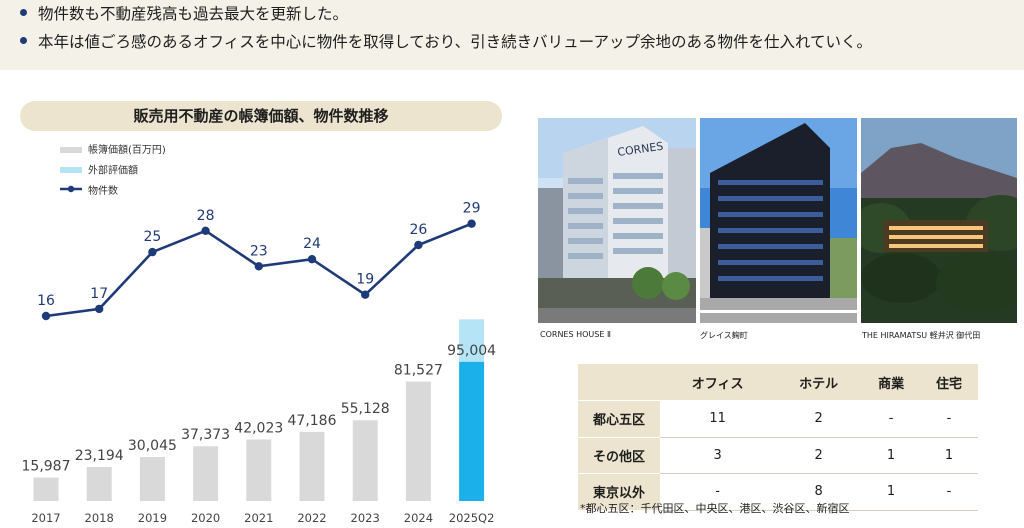  I want to click on photo-cornes-house: CORNES, so click(617, 220).